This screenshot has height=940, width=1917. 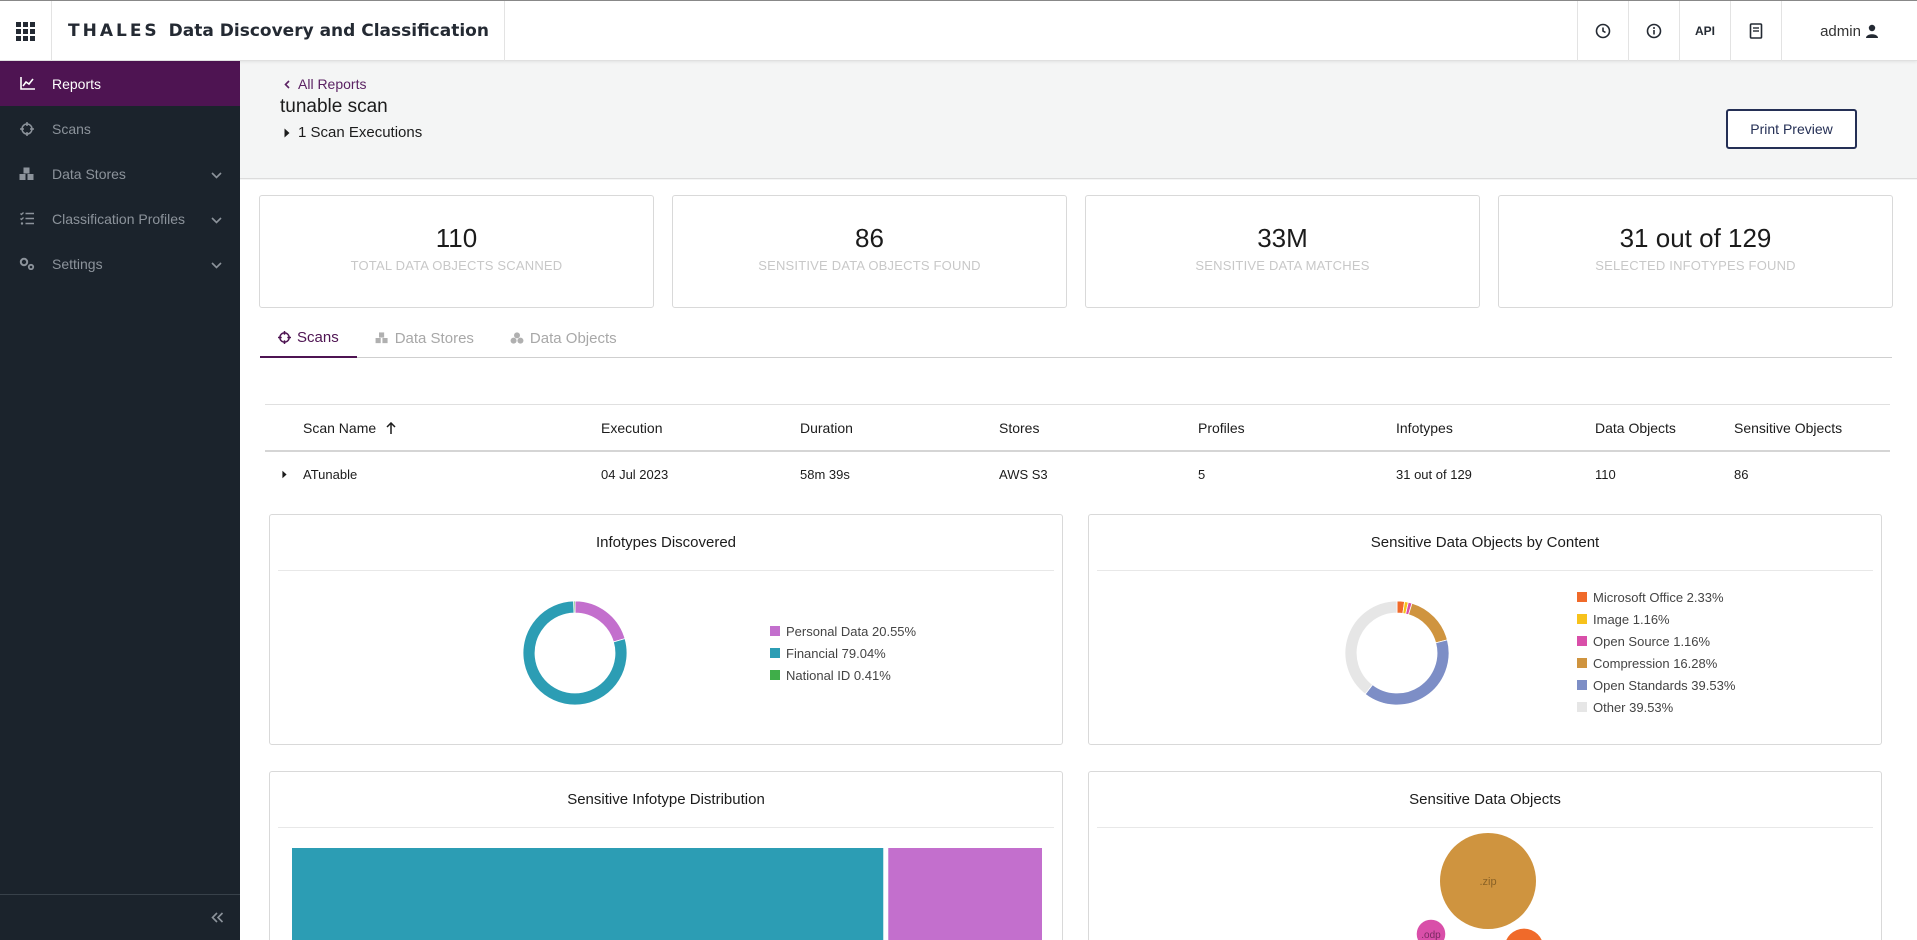 I want to click on bubble-zip, so click(x=1488, y=881).